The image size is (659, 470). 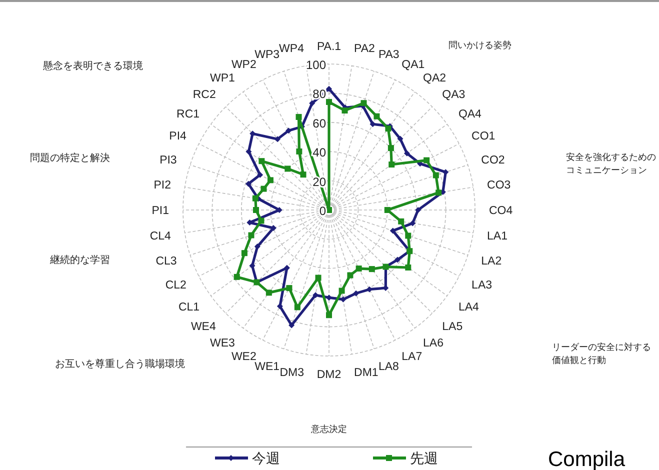 I want to click on spoke-label: PA.1, so click(x=329, y=47).